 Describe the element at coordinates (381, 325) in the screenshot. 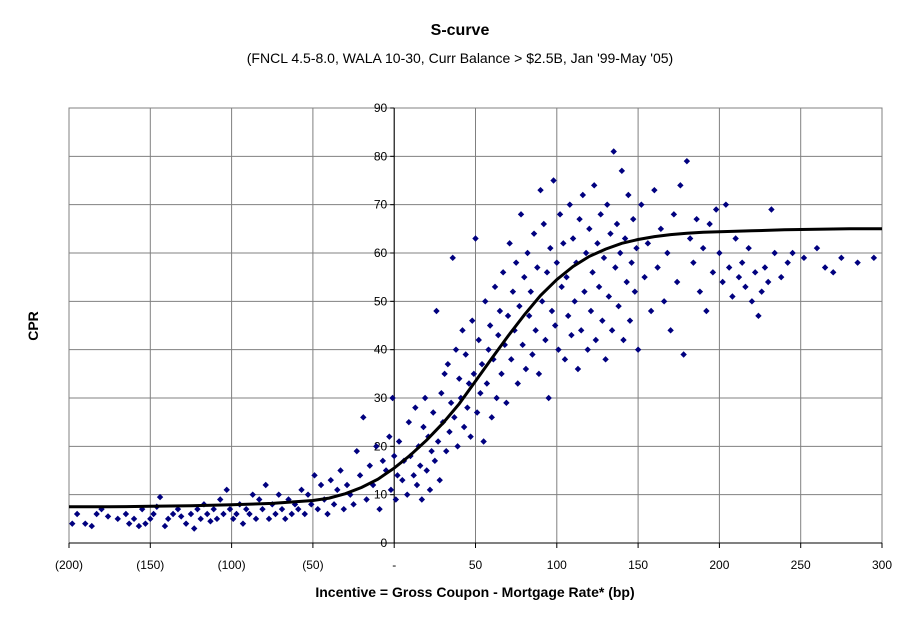

I see `y-tick-labels: 0 10 20 30 40 50 60 70 80 90` at that location.